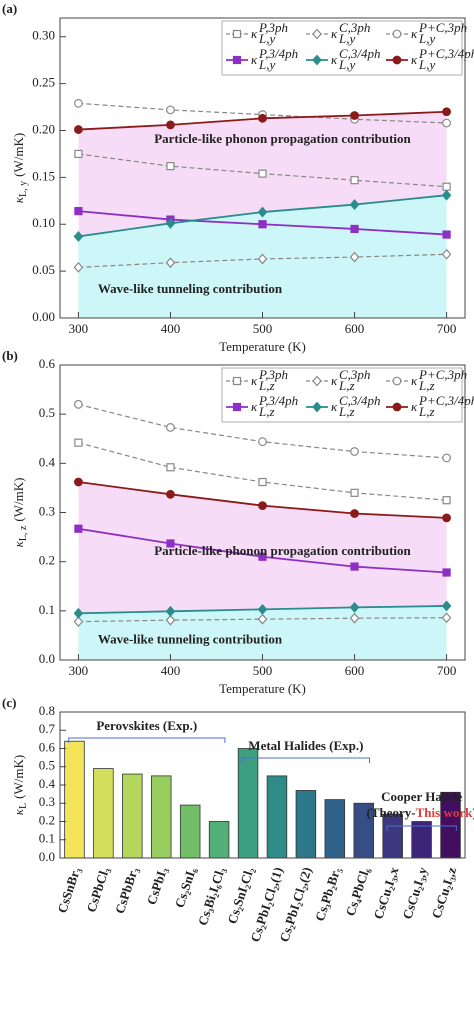 The height and width of the screenshot is (1025, 474). I want to click on y-label-symbol: κ, so click(18, 811).